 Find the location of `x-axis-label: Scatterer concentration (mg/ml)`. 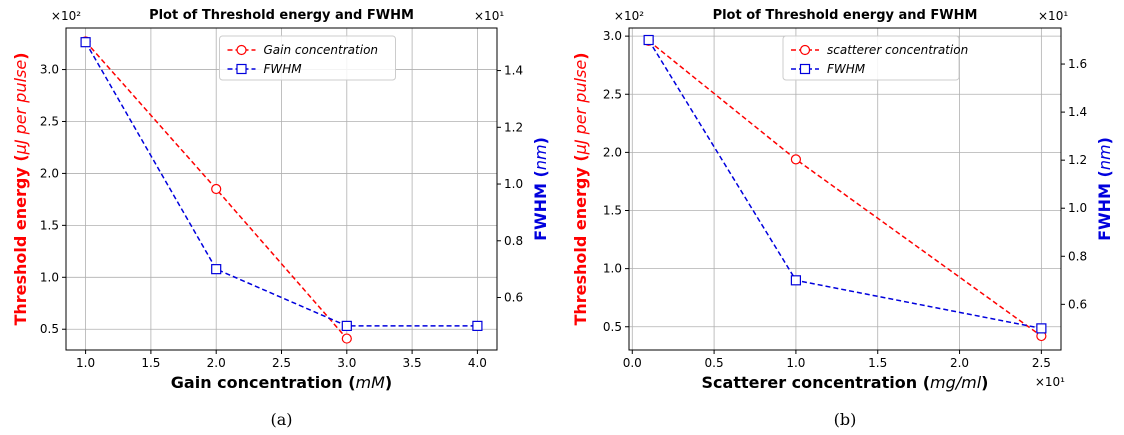

x-axis-label: Scatterer concentration (mg/ml) is located at coordinates (845, 382).